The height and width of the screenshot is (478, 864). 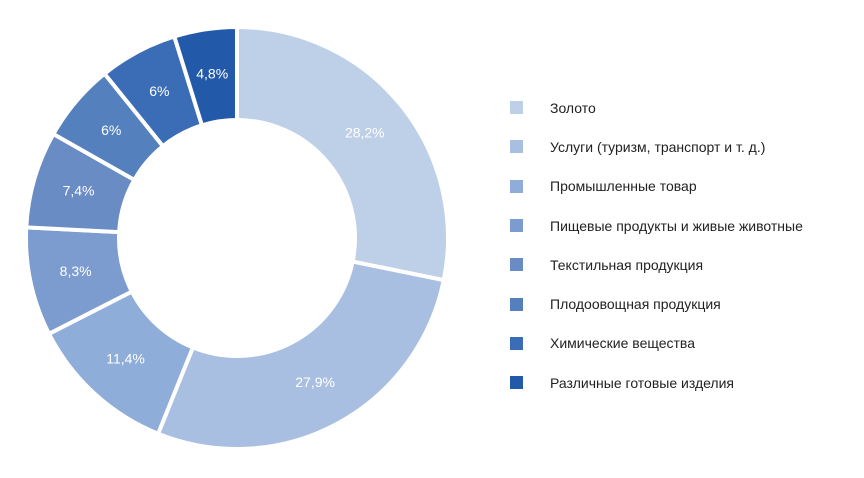 What do you see at coordinates (658, 146) in the screenshot?
I see `legend-label: Услуги (туризм, транспорт и т. д.)` at bounding box center [658, 146].